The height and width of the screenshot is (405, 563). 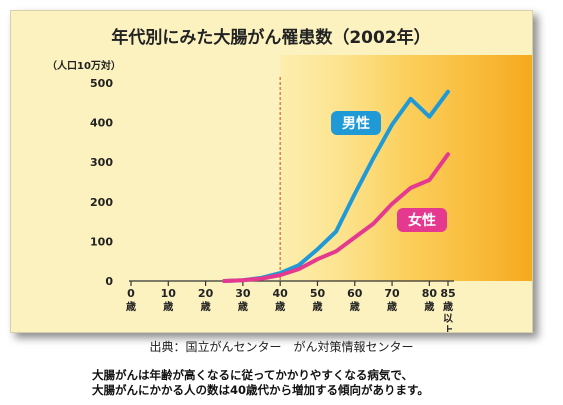 I want to click on x-tick-label: 0, so click(x=131, y=293).